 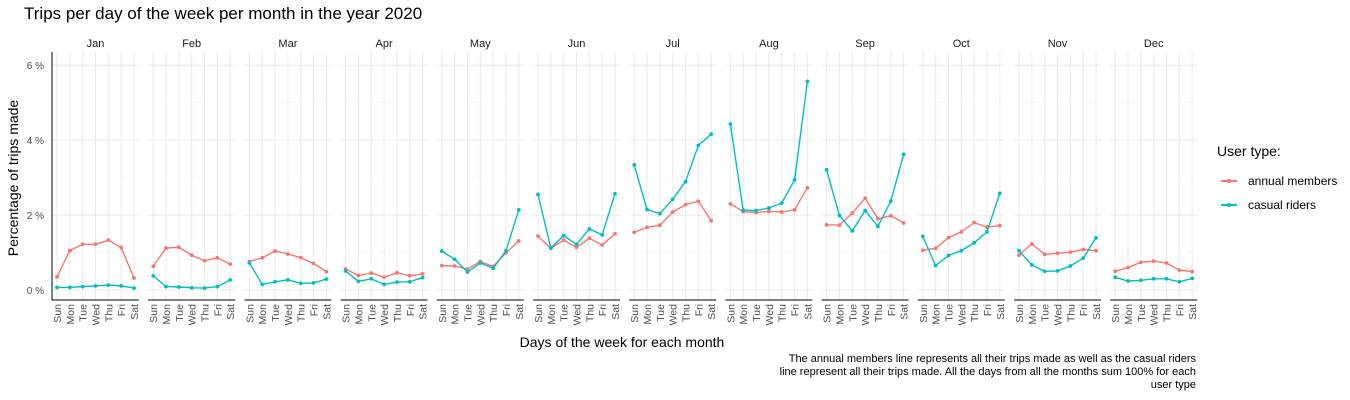 I want to click on facet-label: Nov, so click(x=1058, y=44).